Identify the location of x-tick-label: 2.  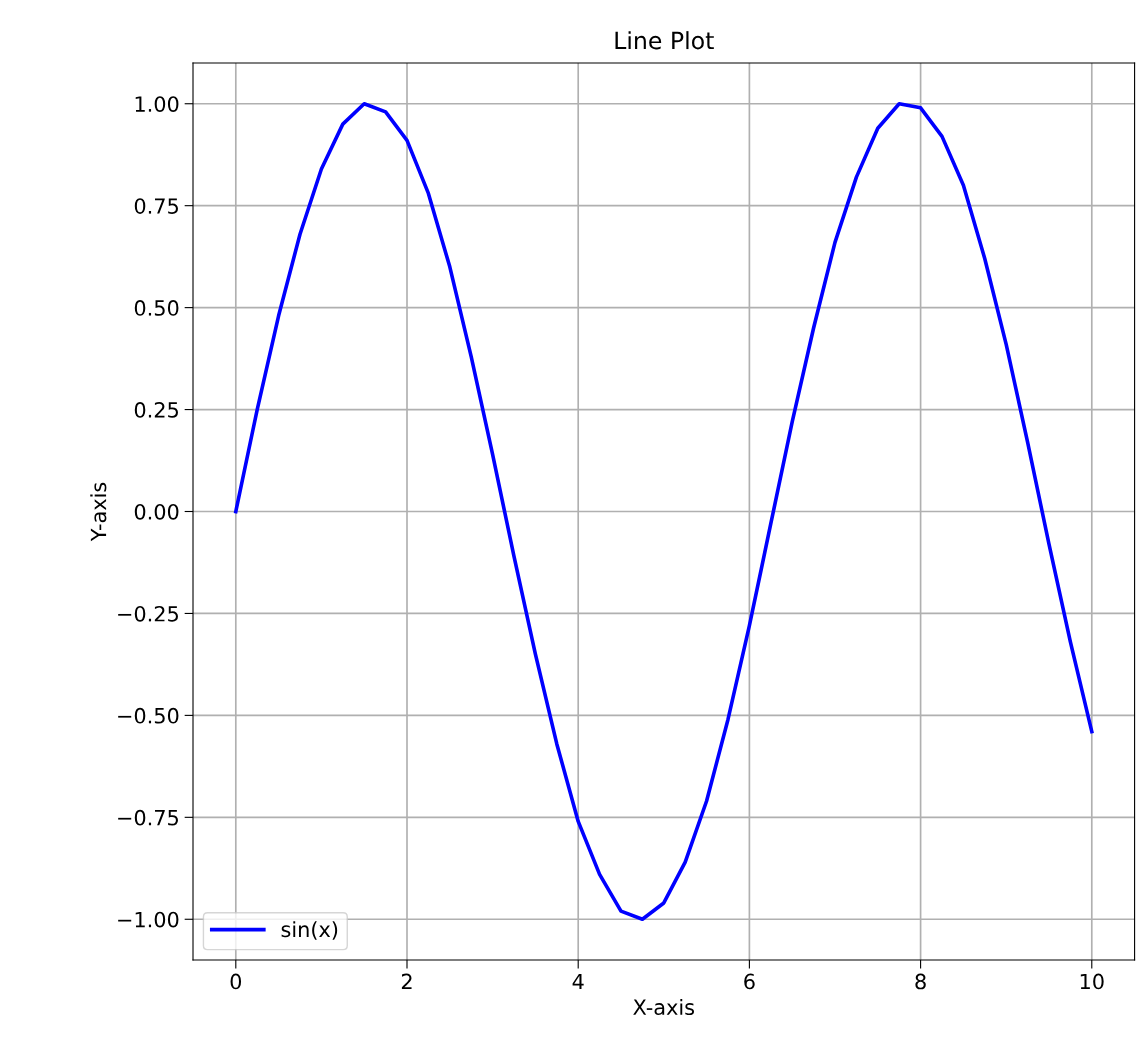
(406, 981).